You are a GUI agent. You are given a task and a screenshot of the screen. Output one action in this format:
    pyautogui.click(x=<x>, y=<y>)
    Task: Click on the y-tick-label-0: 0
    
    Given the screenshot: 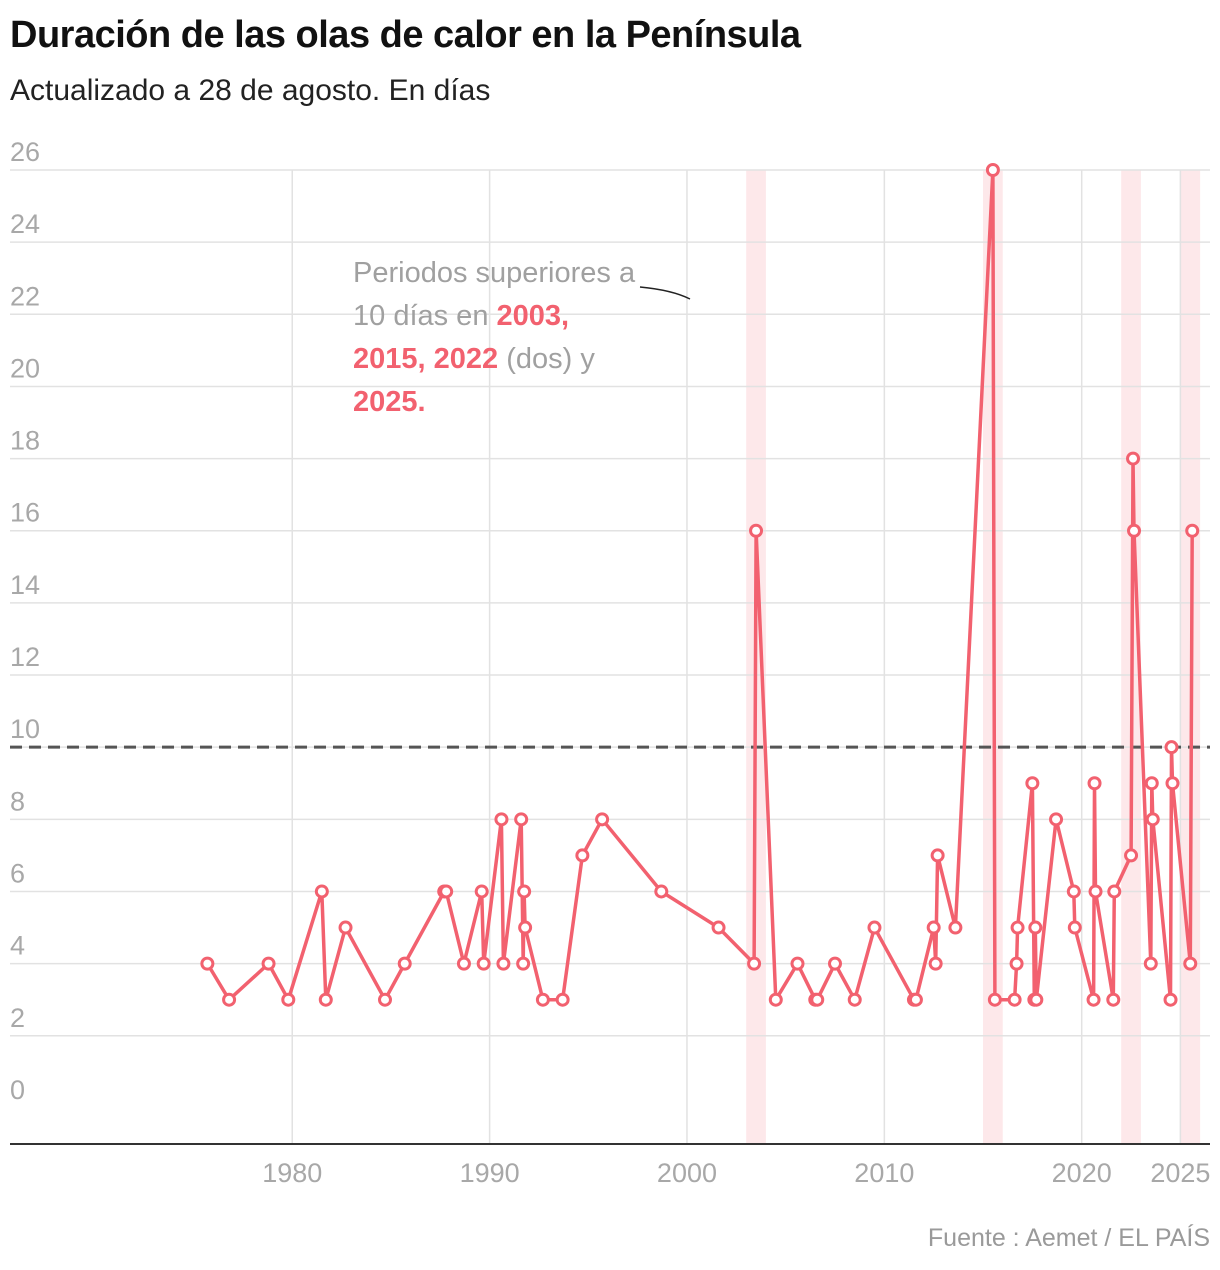 What is the action you would take?
    pyautogui.click(x=17, y=1090)
    